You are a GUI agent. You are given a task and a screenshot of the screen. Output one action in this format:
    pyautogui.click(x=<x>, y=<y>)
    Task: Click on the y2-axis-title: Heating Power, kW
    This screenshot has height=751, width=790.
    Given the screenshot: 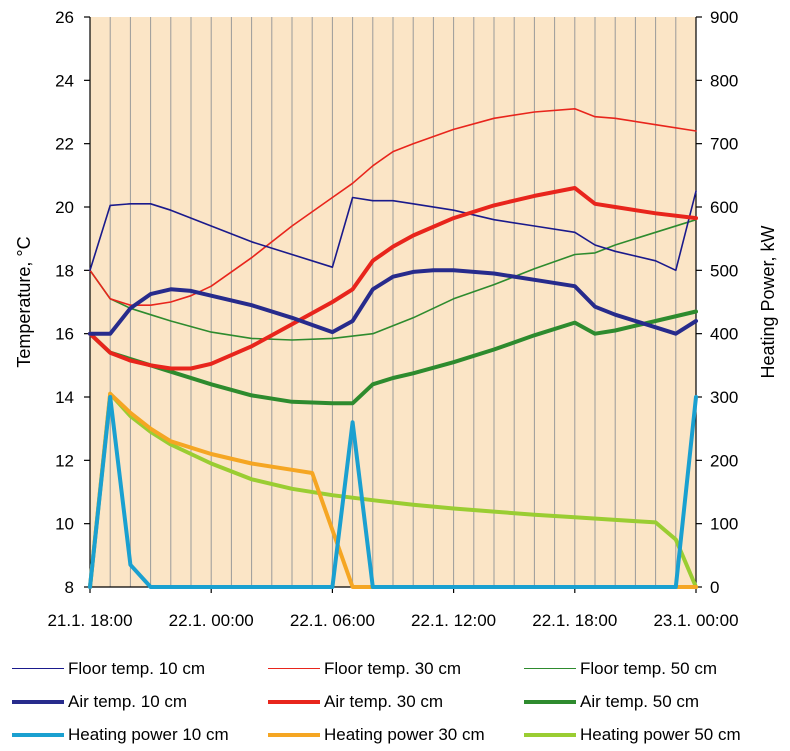 What is the action you would take?
    pyautogui.click(x=768, y=301)
    